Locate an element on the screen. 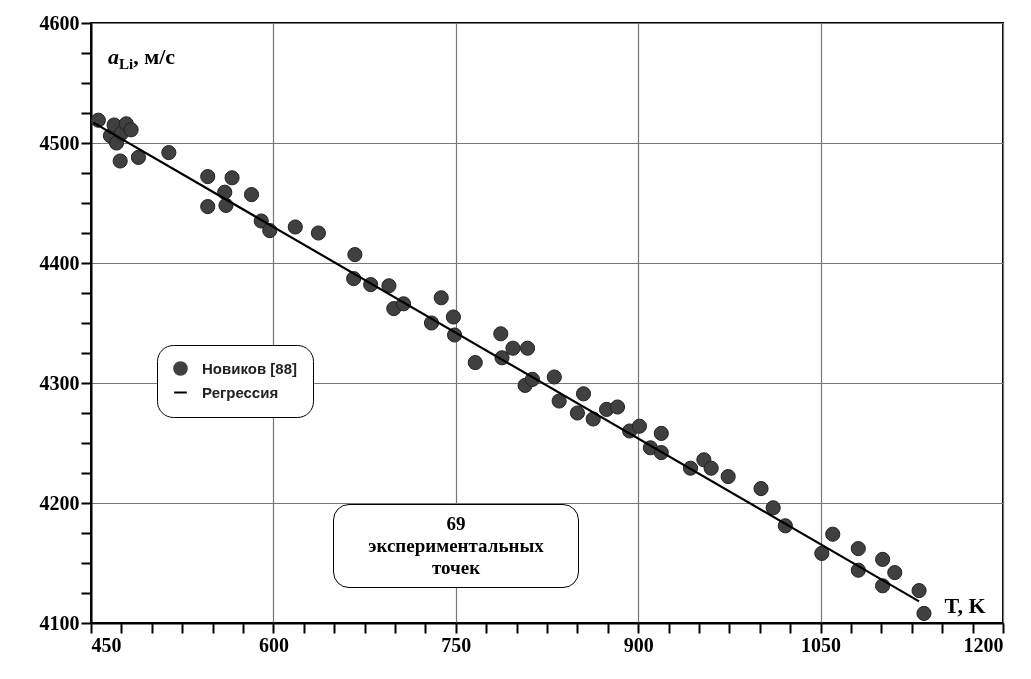 The image size is (1031, 679). legend-label: Новиков [88] is located at coordinates (249, 368).